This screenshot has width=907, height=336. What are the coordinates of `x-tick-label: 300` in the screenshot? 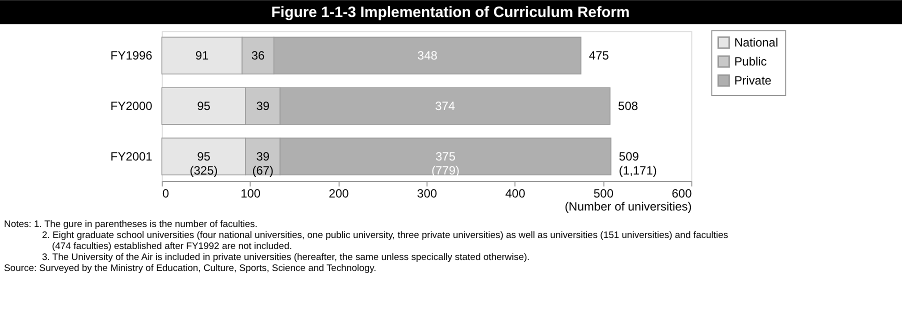 It's located at (427, 193).